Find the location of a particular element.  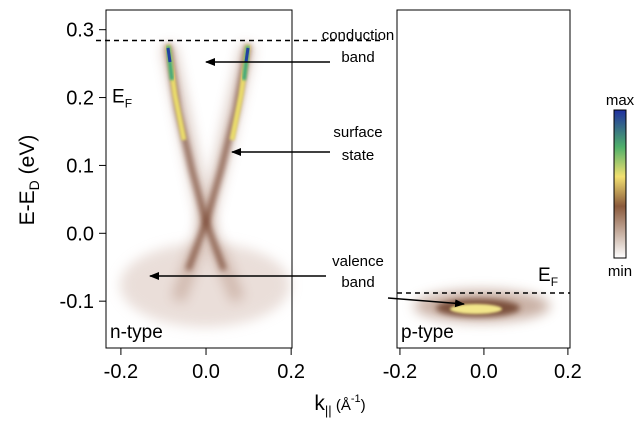

x-label-sup: -1 is located at coordinates (356, 399).